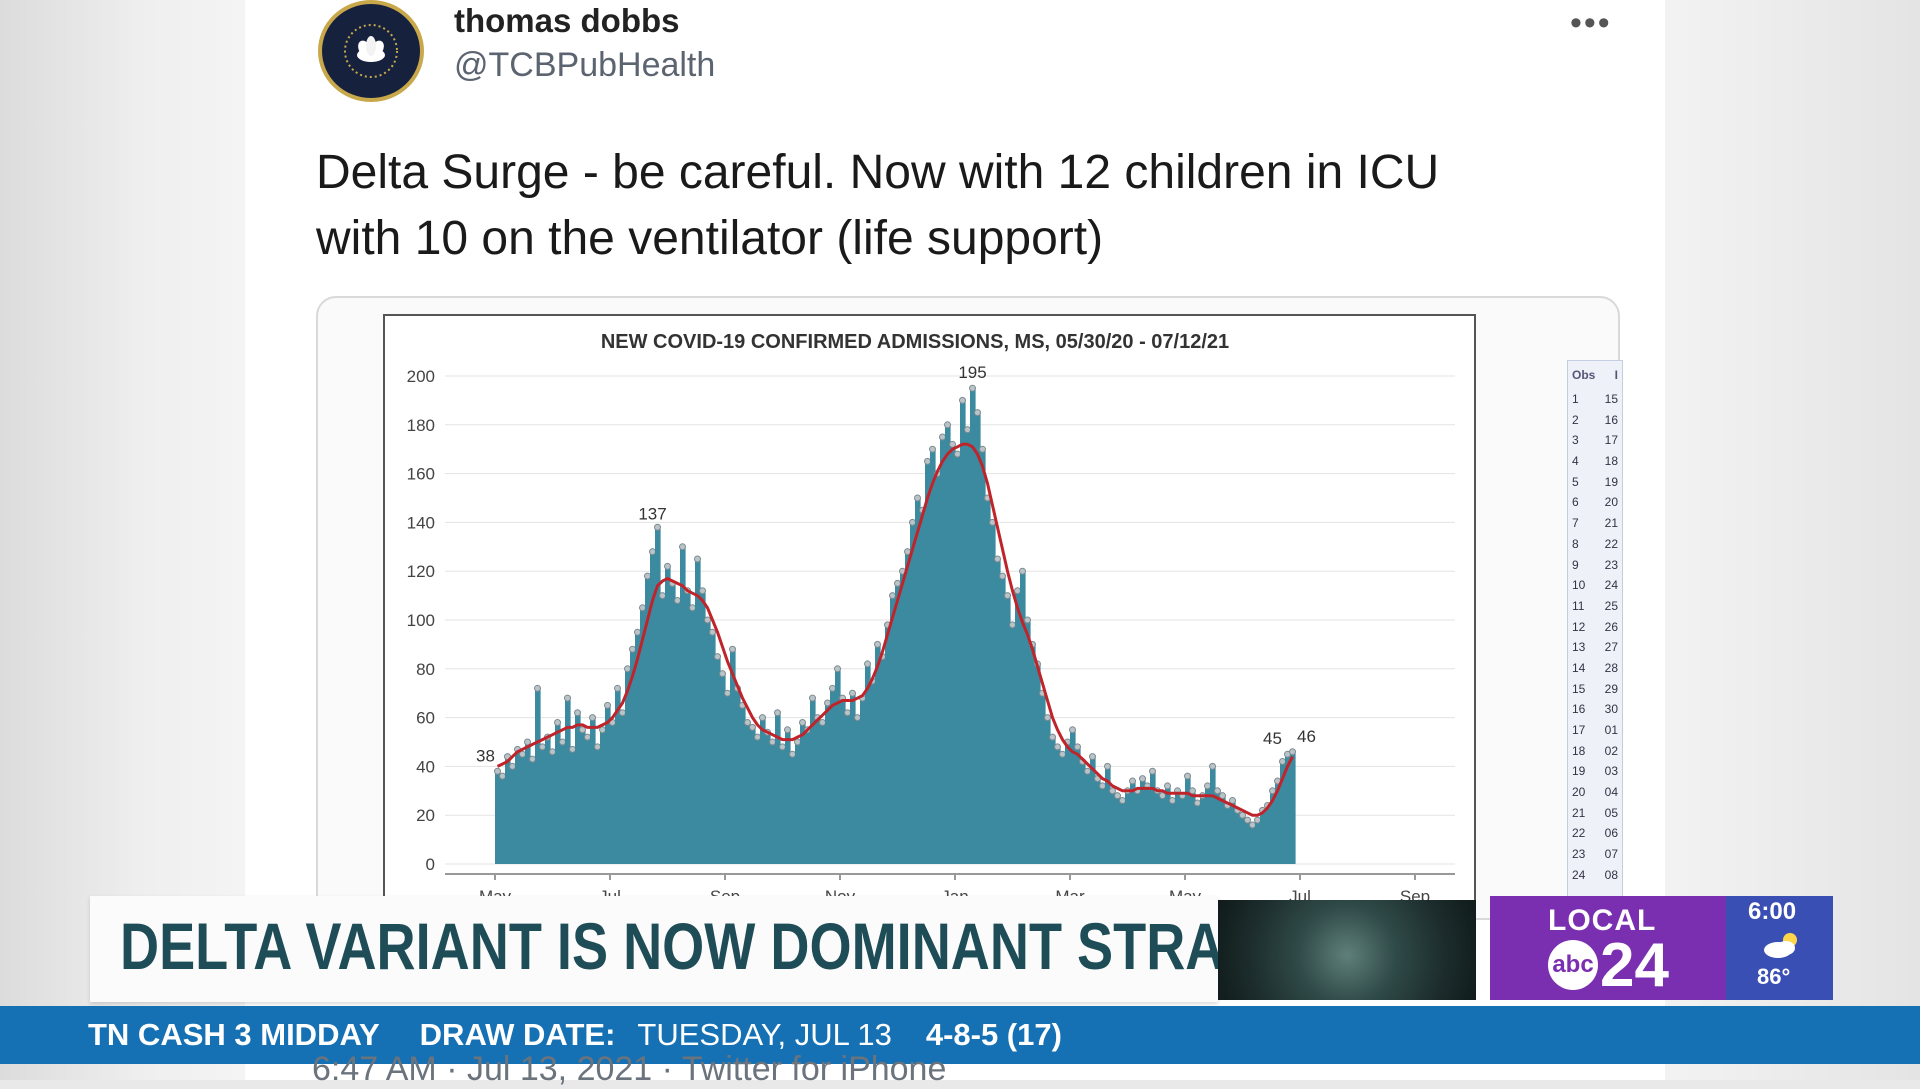 This screenshot has height=1089, width=1920. Describe the element at coordinates (1611, 502) in the screenshot. I see `obs-value: 20` at that location.